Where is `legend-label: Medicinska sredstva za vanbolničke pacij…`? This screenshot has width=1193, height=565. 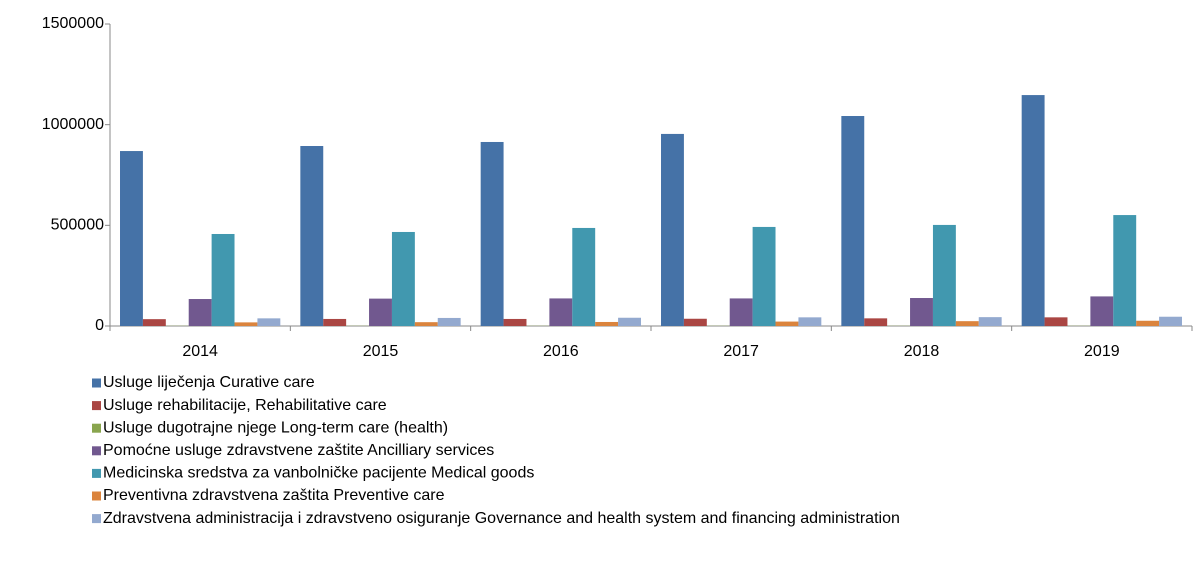 legend-label: Medicinska sredstva za vanbolničke pacij… is located at coordinates (318, 473).